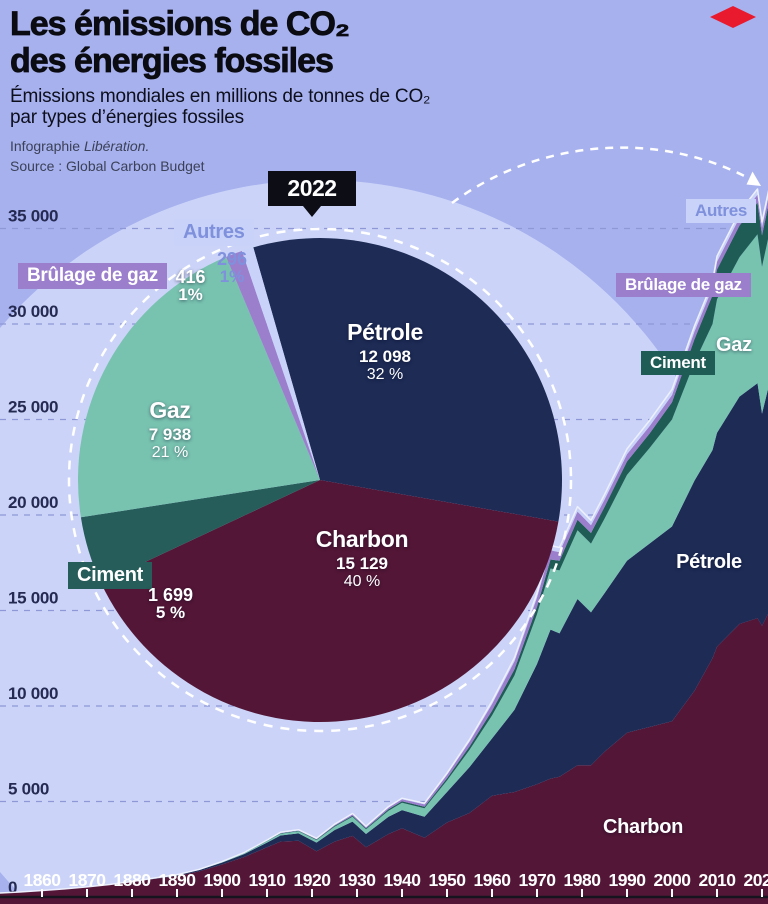 This screenshot has width=768, height=904. What do you see at coordinates (232, 267) in the screenshot?
I see `pie-values-autres: 296 1%` at bounding box center [232, 267].